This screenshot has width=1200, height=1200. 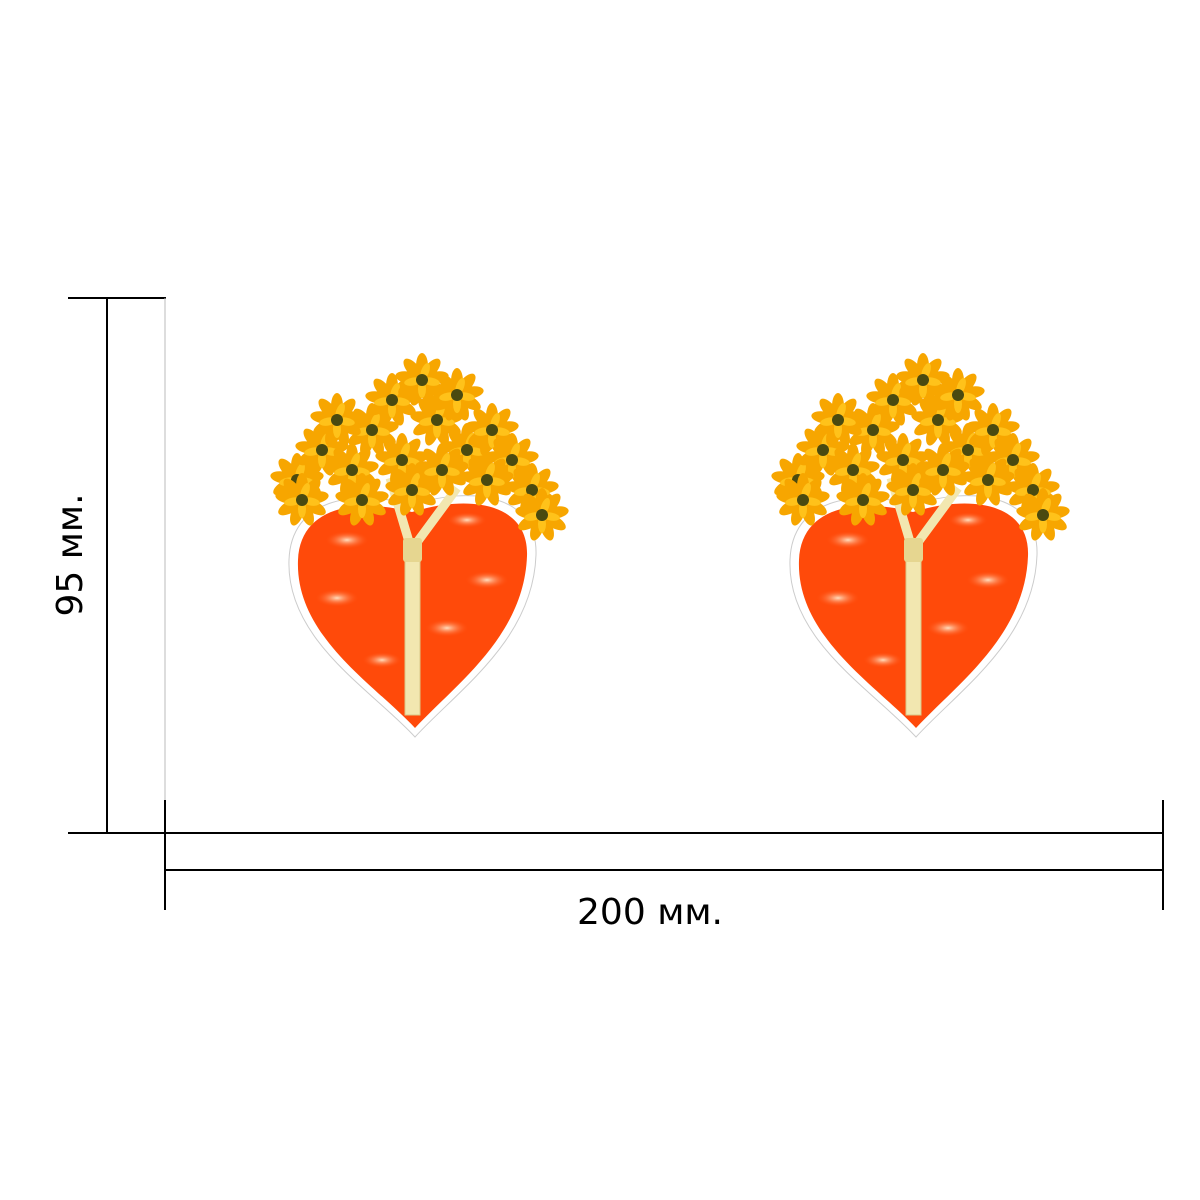 What do you see at coordinates (419, 545) in the screenshot?
I see `sticker-left` at bounding box center [419, 545].